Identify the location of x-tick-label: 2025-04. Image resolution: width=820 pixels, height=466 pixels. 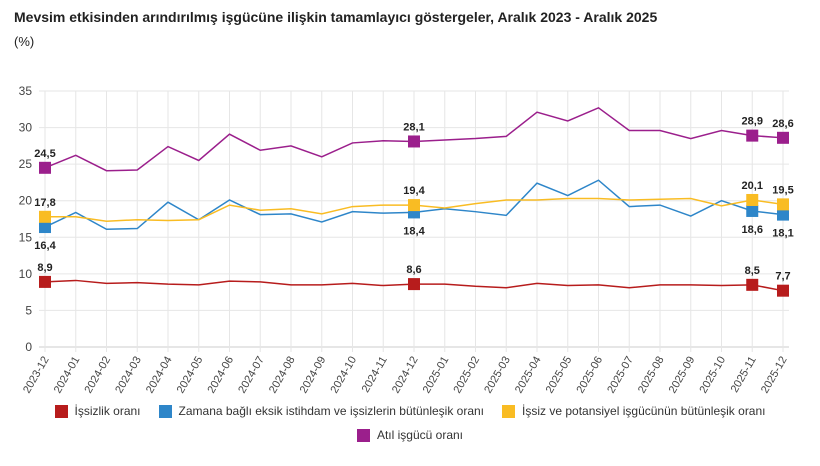
(528, 375).